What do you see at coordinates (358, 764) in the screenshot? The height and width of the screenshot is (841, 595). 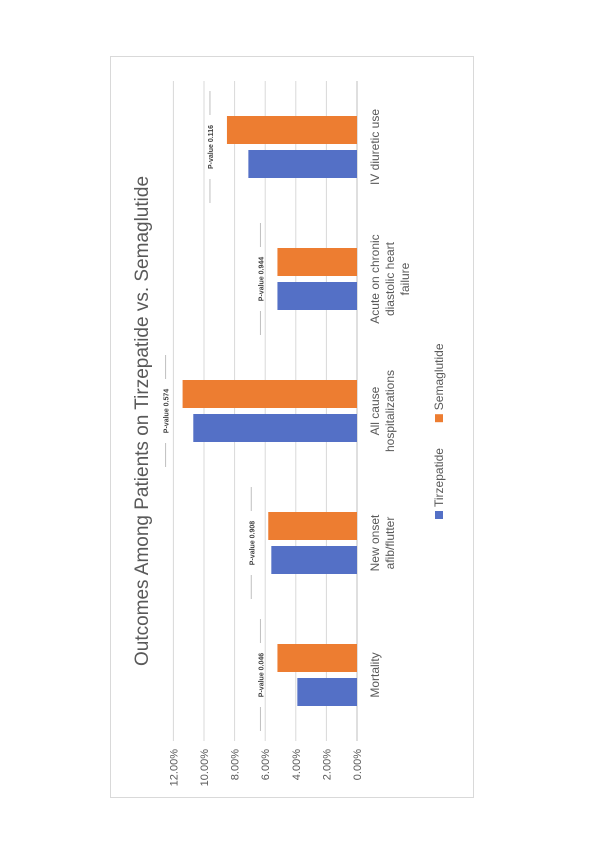 I see `y-tick-label: 0.00%` at bounding box center [358, 764].